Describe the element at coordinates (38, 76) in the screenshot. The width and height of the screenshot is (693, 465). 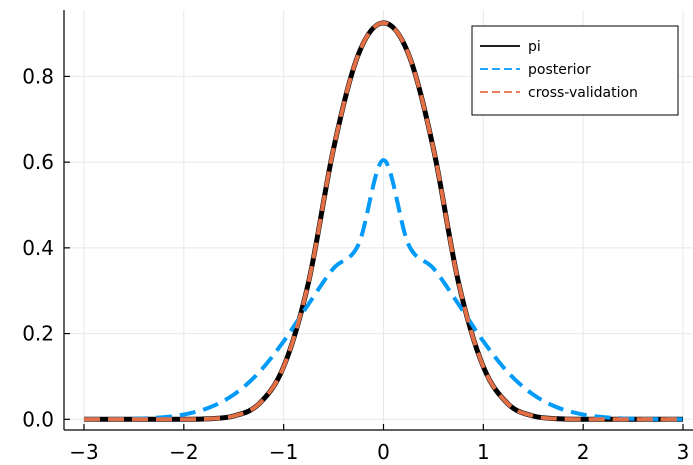
I see `y-tick-label: 0.8` at that location.